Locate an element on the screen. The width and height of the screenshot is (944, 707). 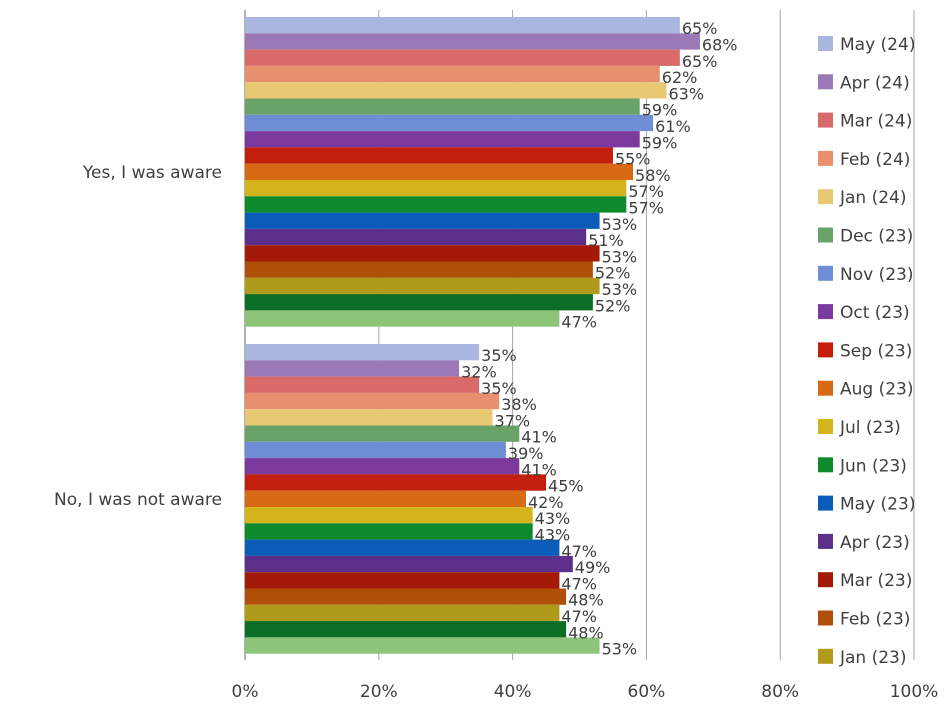
data-label: 65% is located at coordinates (700, 28).